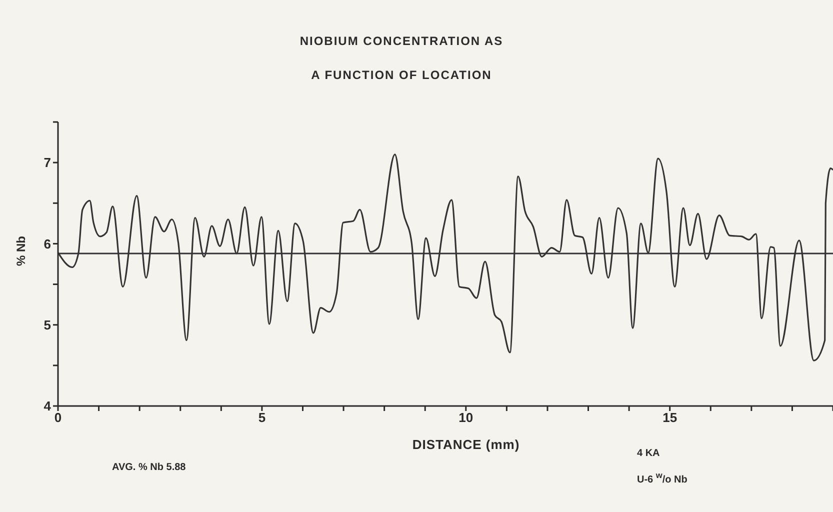 This screenshot has height=512, width=833. What do you see at coordinates (466, 444) in the screenshot?
I see `x-axis-title: DISTANCE (mm)` at bounding box center [466, 444].